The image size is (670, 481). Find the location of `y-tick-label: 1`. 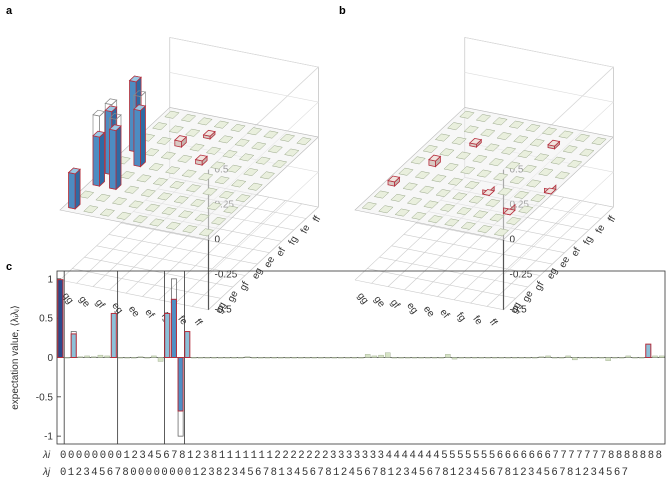

y-tick-label: 1 is located at coordinates (50, 279).